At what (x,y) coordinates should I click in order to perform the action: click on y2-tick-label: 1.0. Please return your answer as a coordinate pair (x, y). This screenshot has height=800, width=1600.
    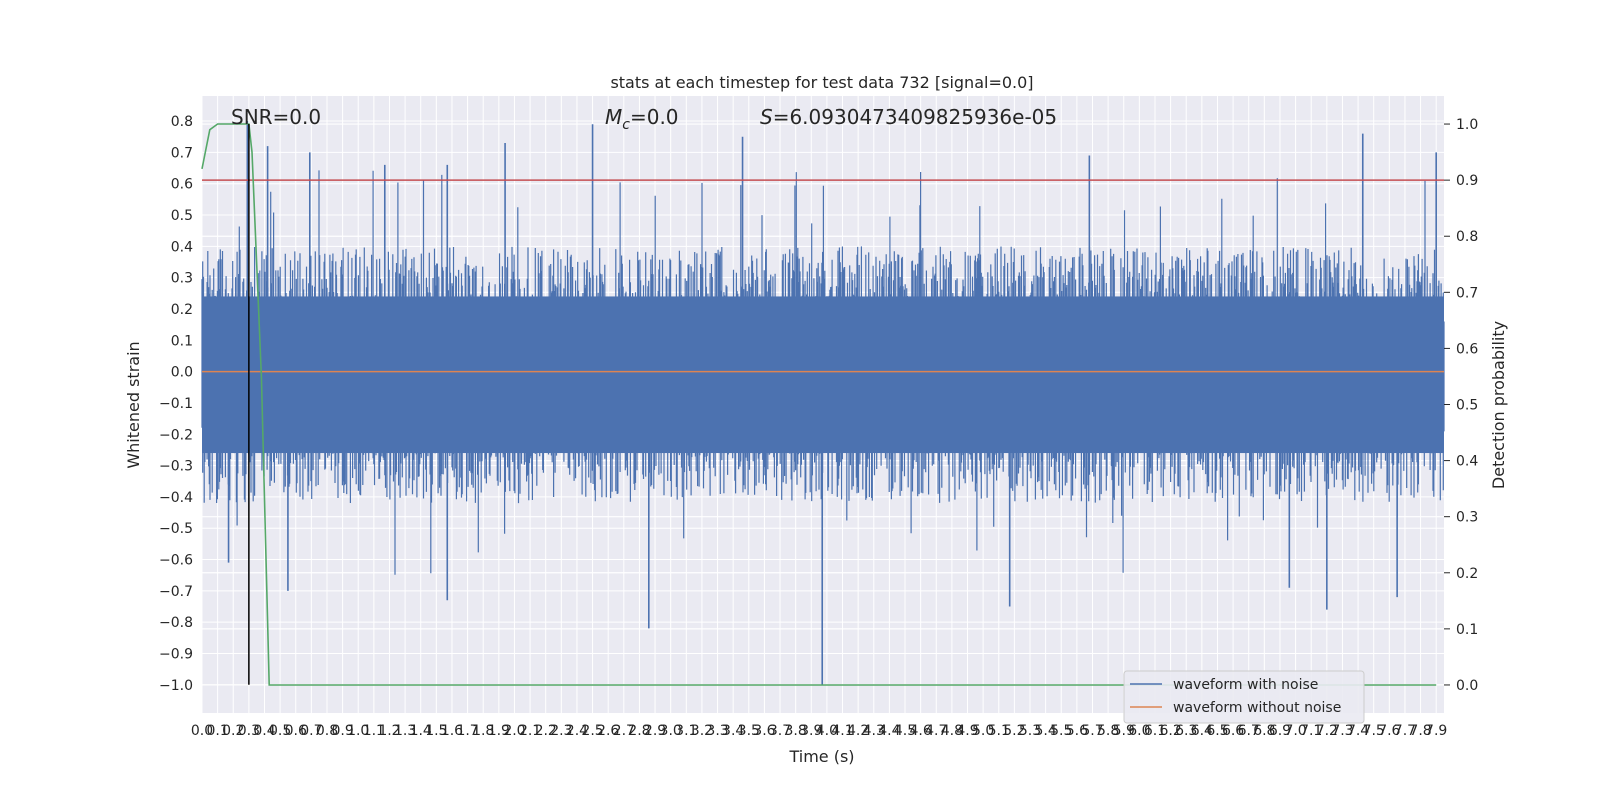
    Looking at the image, I should click on (1467, 125).